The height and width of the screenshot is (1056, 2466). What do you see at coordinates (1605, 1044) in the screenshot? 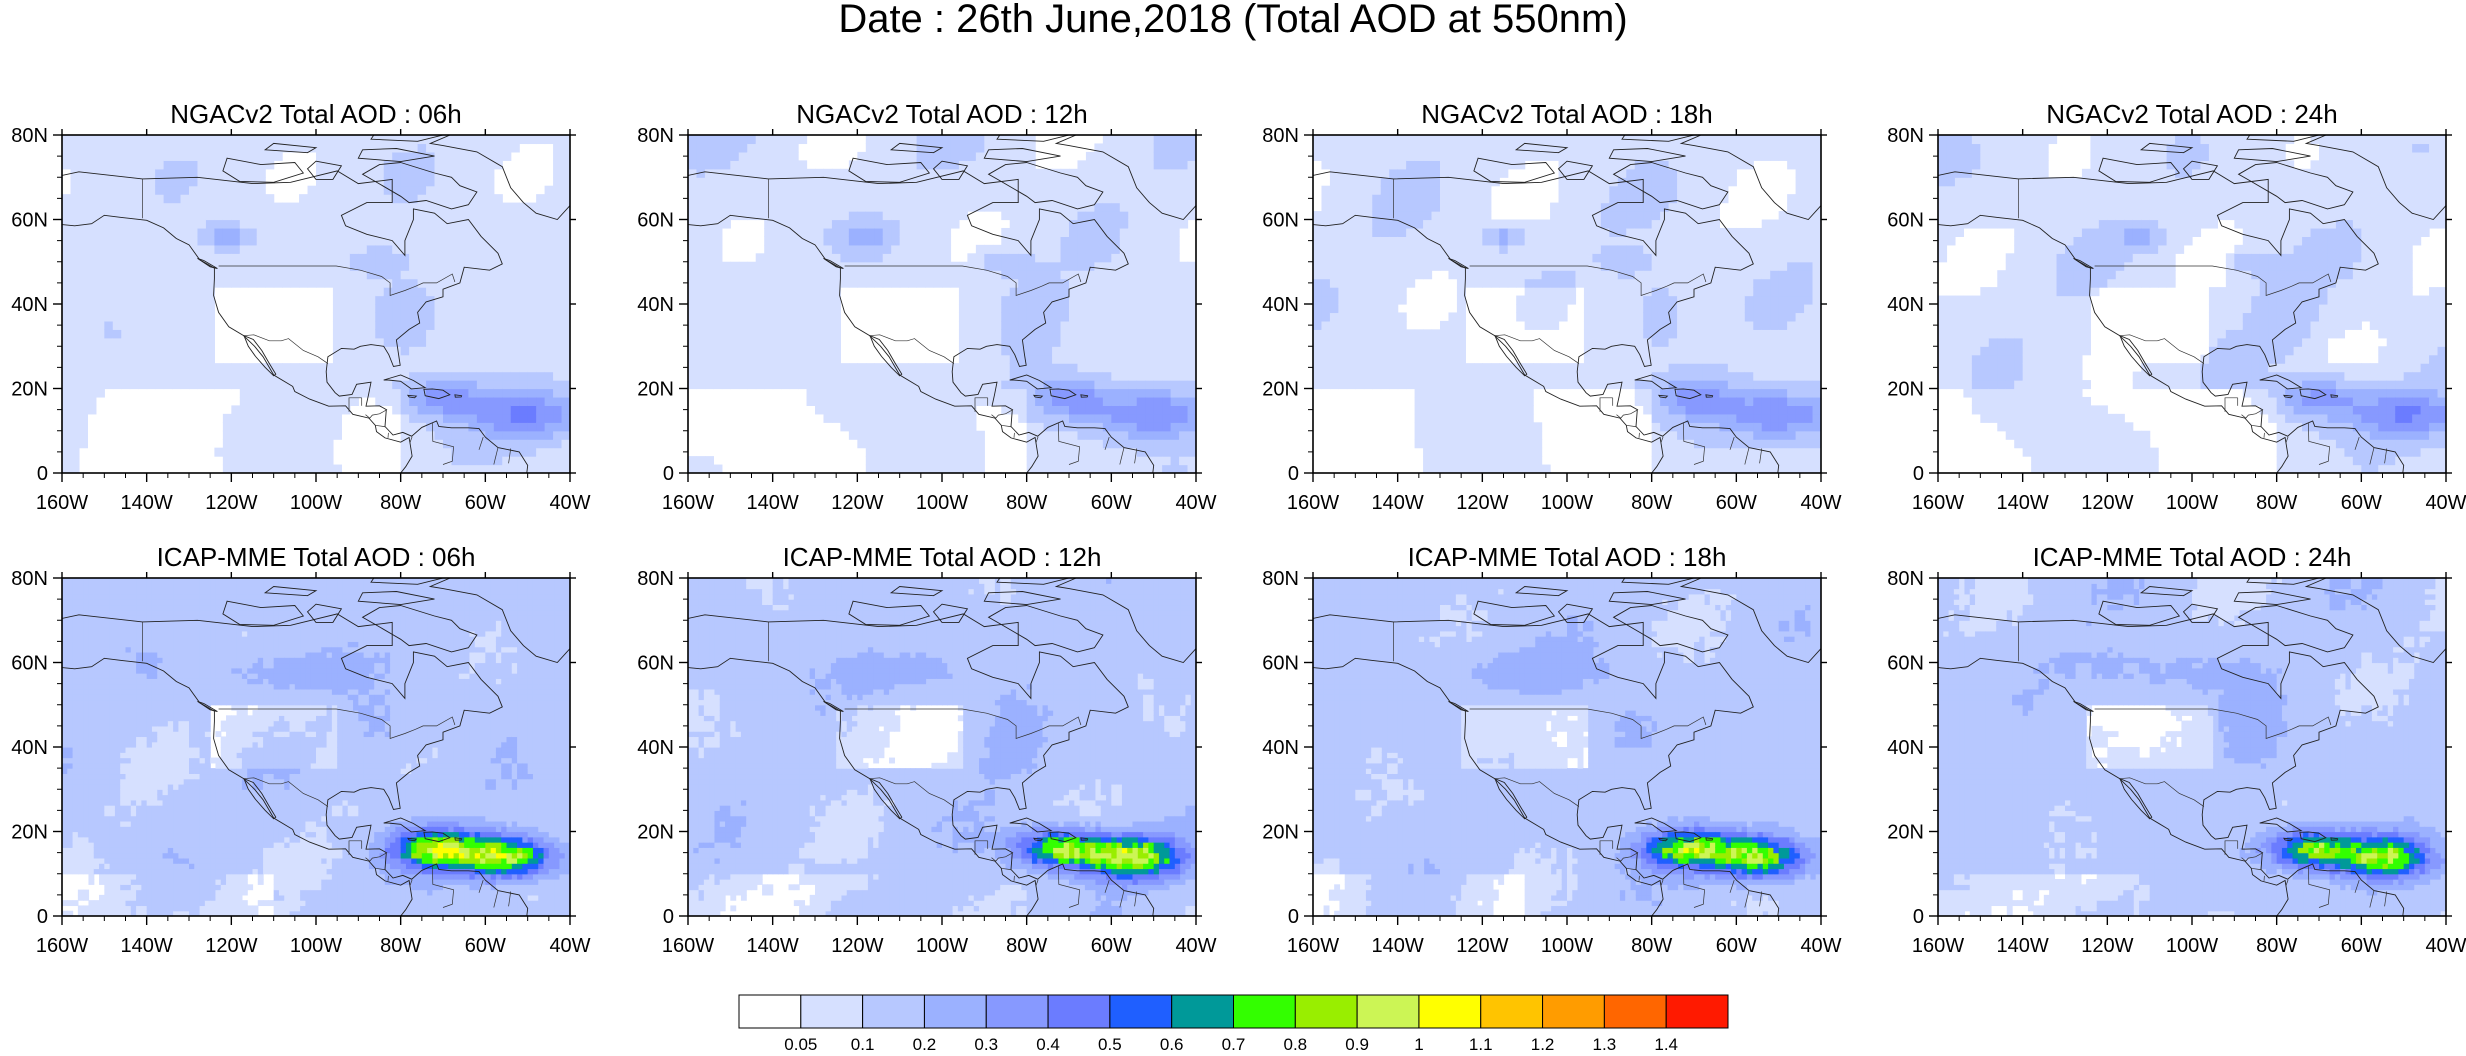
I see `colorbar-label: 1.3` at bounding box center [1605, 1044].